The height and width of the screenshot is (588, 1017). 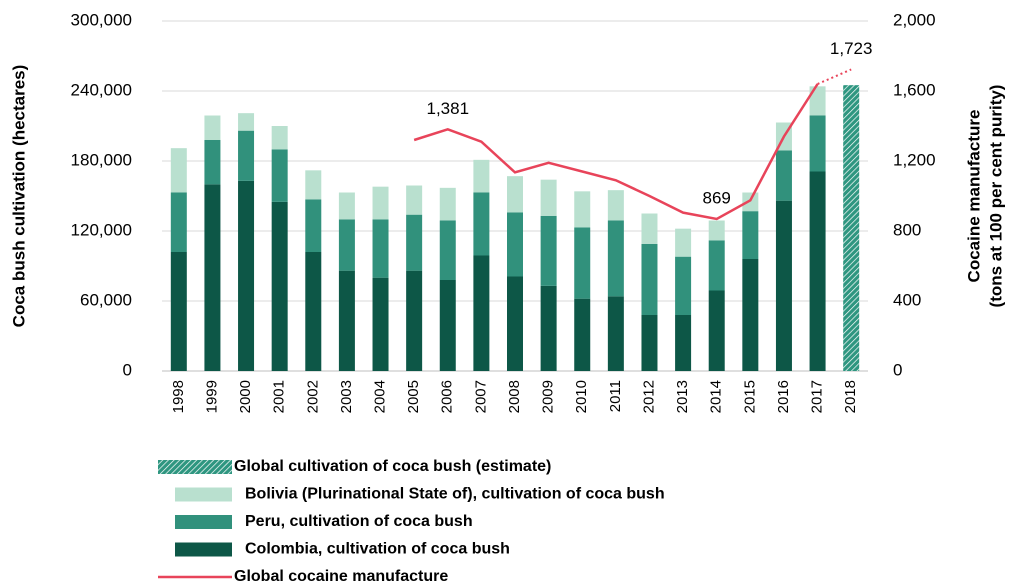 What do you see at coordinates (907, 229) in the screenshot?
I see `y2-tick-label: 800` at bounding box center [907, 229].